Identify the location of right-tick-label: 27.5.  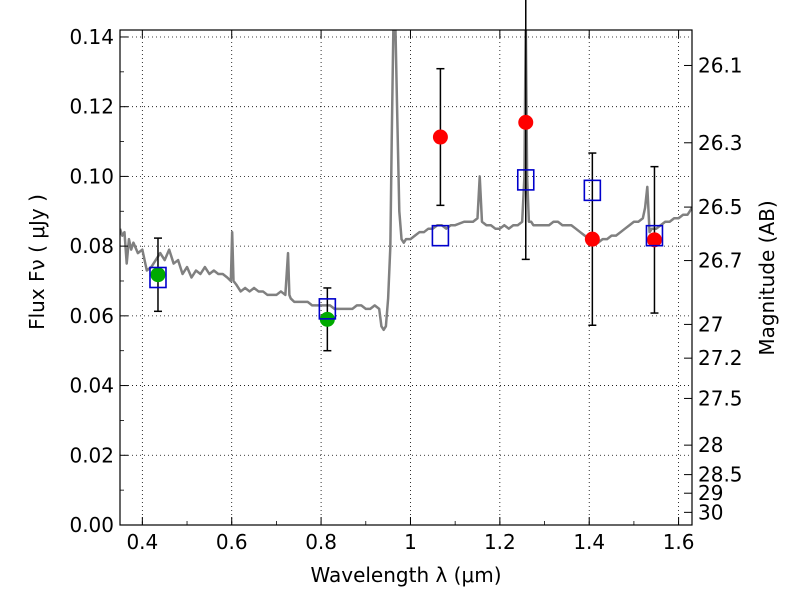
(720, 398).